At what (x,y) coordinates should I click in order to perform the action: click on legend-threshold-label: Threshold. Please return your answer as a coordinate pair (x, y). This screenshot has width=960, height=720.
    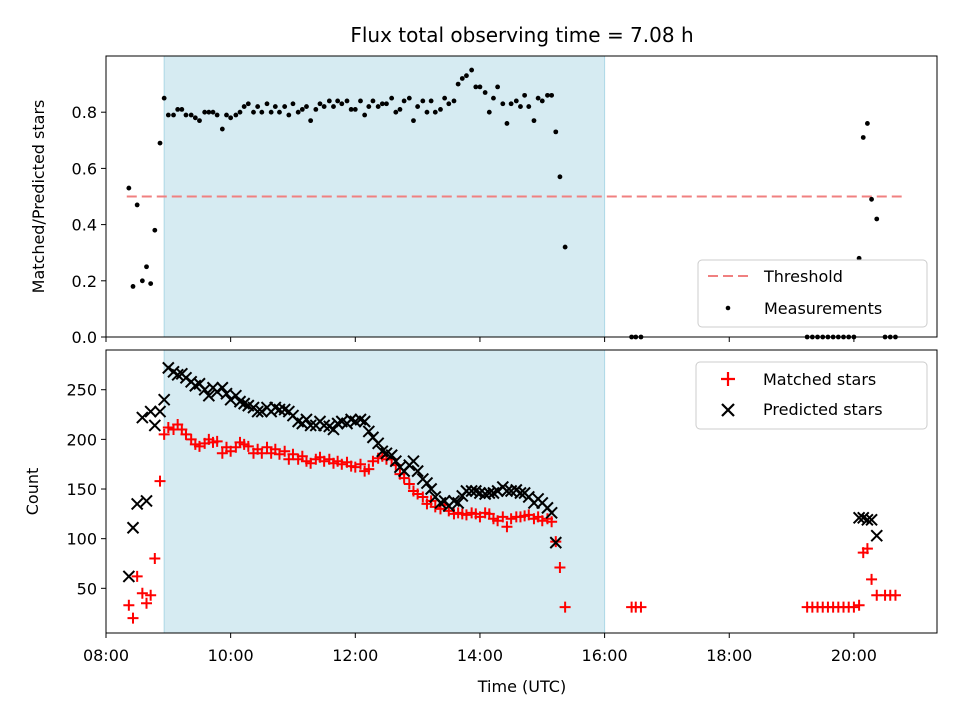
    Looking at the image, I should click on (803, 276).